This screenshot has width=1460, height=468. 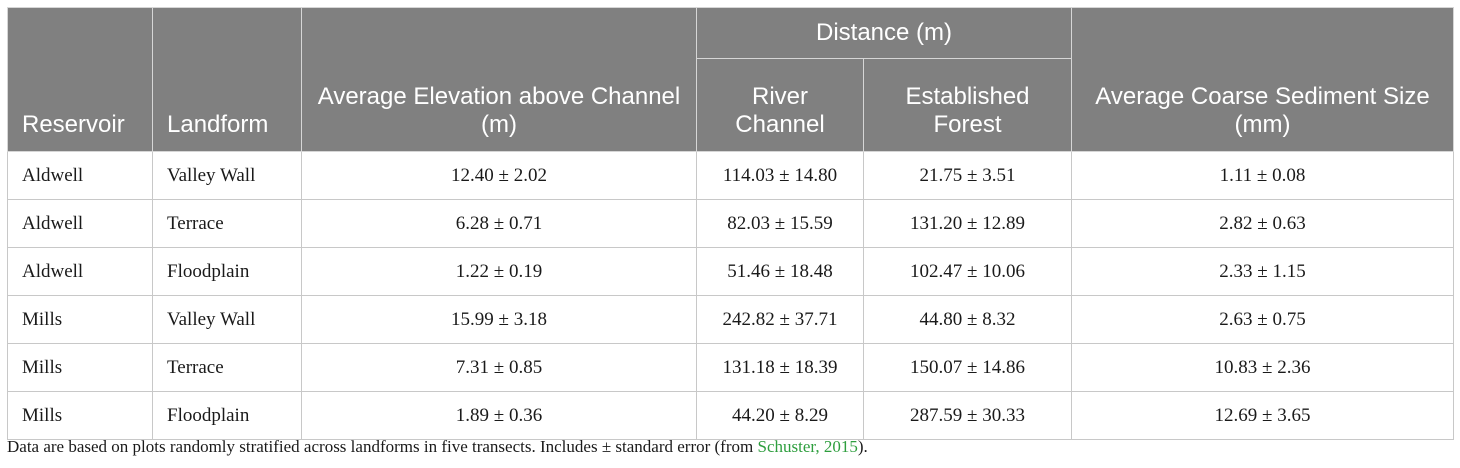 What do you see at coordinates (499, 367) in the screenshot?
I see `cell-elevation: 7.31 ± 0.85` at bounding box center [499, 367].